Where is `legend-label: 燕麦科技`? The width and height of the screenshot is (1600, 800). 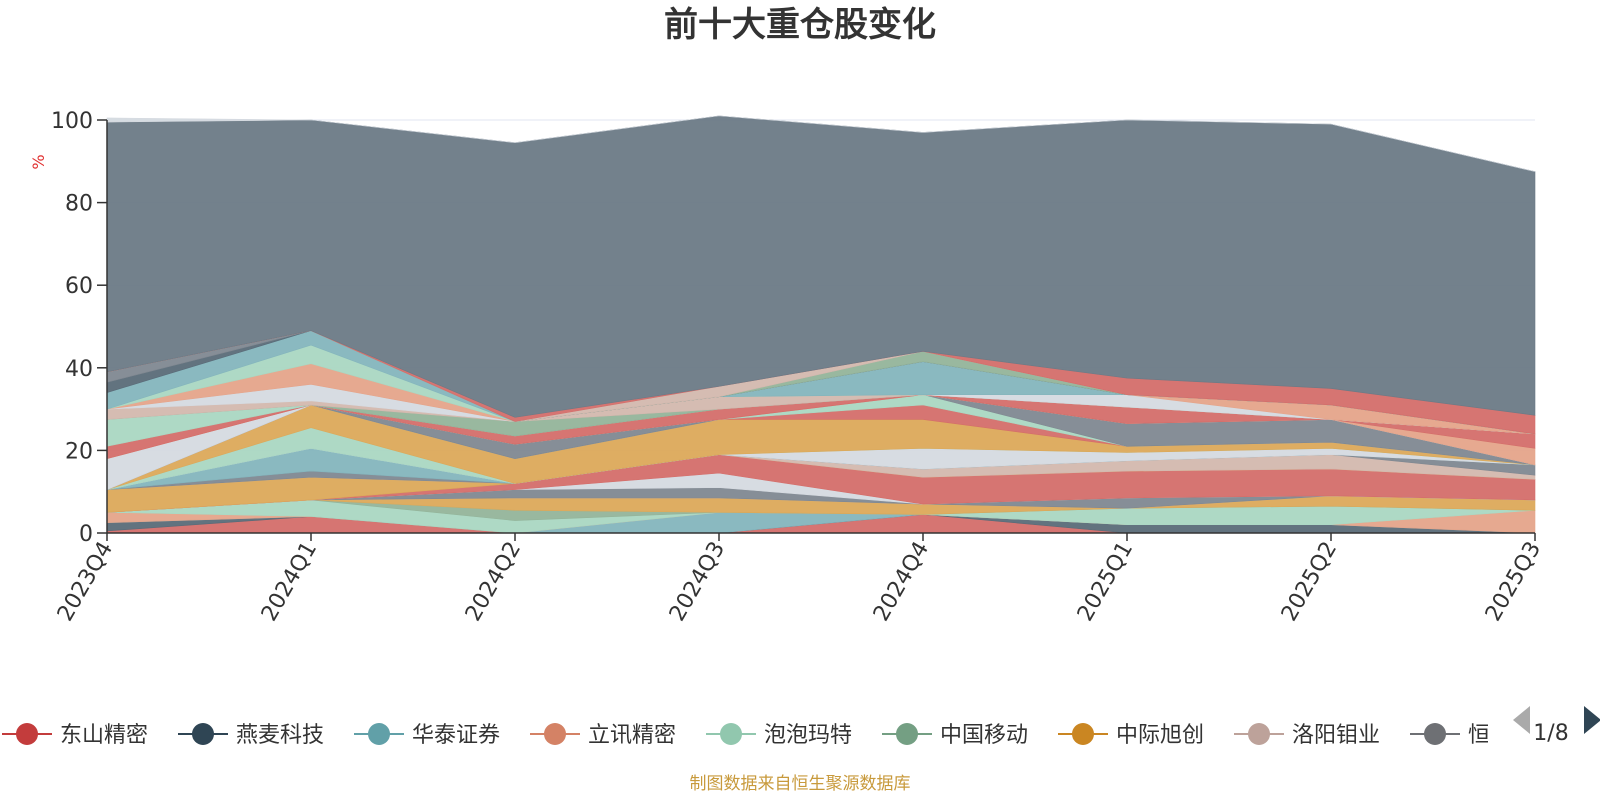
legend-label: 燕麦科技 is located at coordinates (280, 735).